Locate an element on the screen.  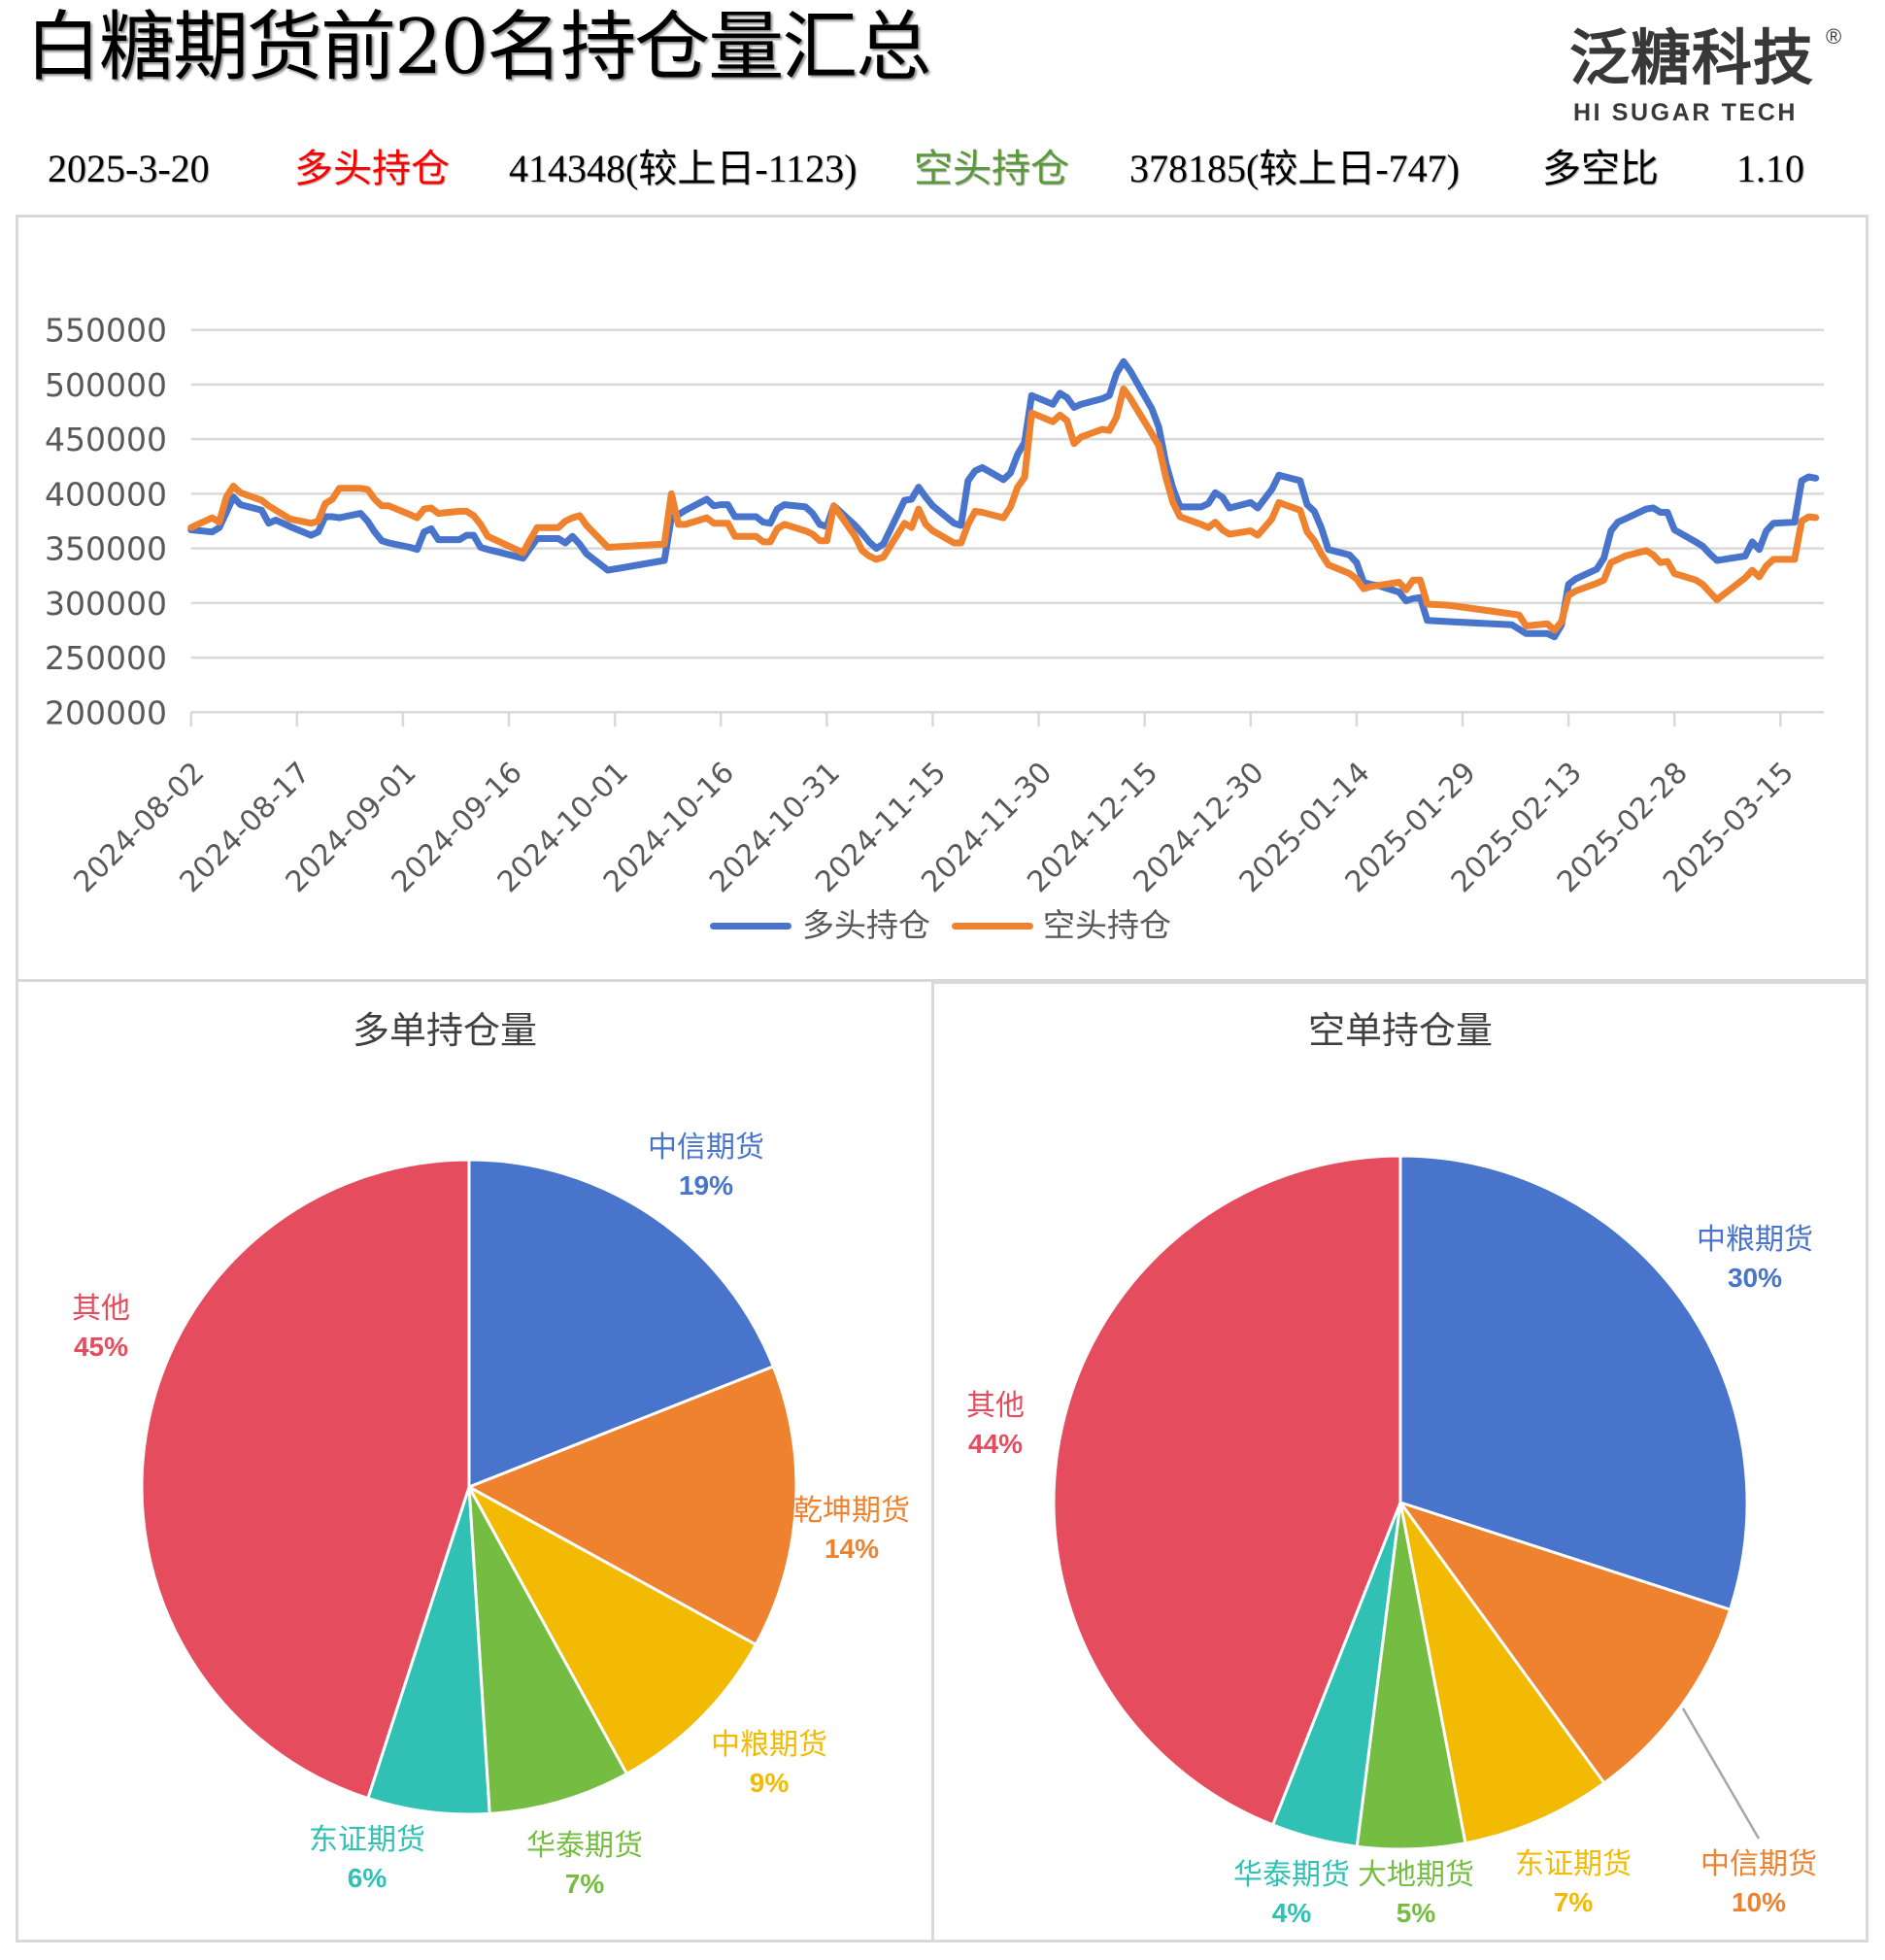
legend-short-label: 空头持仓 is located at coordinates (1107, 925).